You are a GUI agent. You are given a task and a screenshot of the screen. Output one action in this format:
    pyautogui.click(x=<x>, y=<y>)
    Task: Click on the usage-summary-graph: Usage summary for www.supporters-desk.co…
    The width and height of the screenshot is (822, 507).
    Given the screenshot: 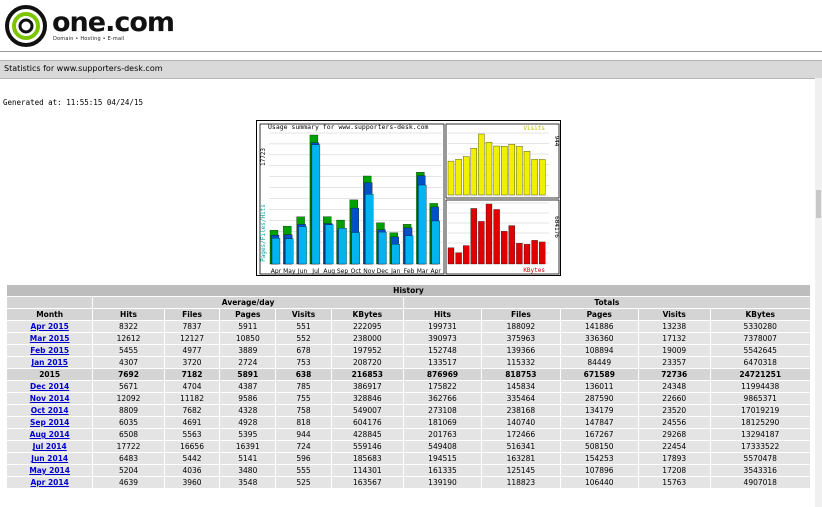 What is the action you would take?
    pyautogui.click(x=408, y=198)
    